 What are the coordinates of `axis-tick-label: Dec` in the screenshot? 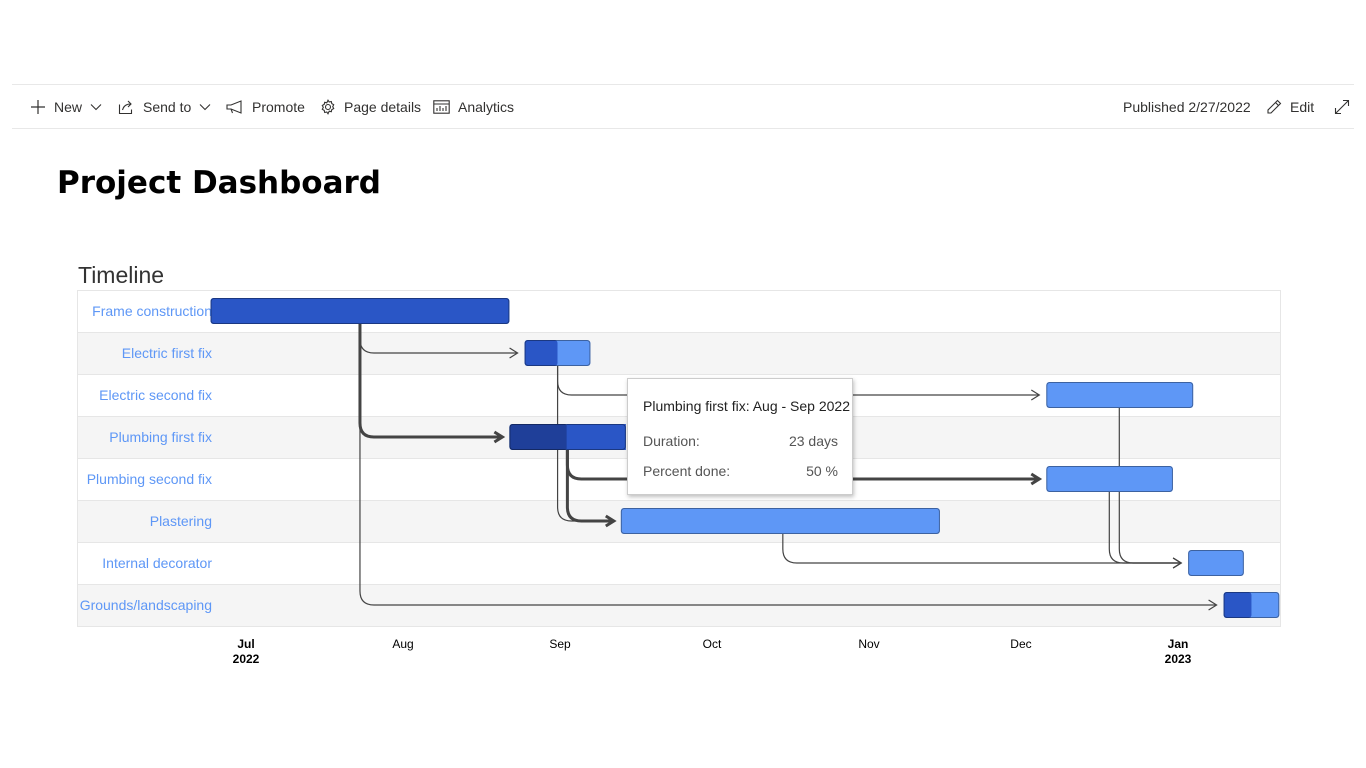 It's located at (1020, 644).